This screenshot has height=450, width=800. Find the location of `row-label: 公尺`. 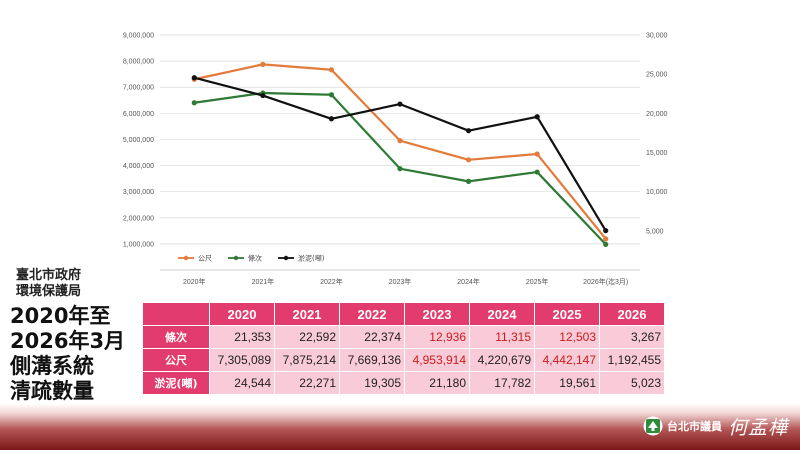

row-label: 公尺 is located at coordinates (176, 360).